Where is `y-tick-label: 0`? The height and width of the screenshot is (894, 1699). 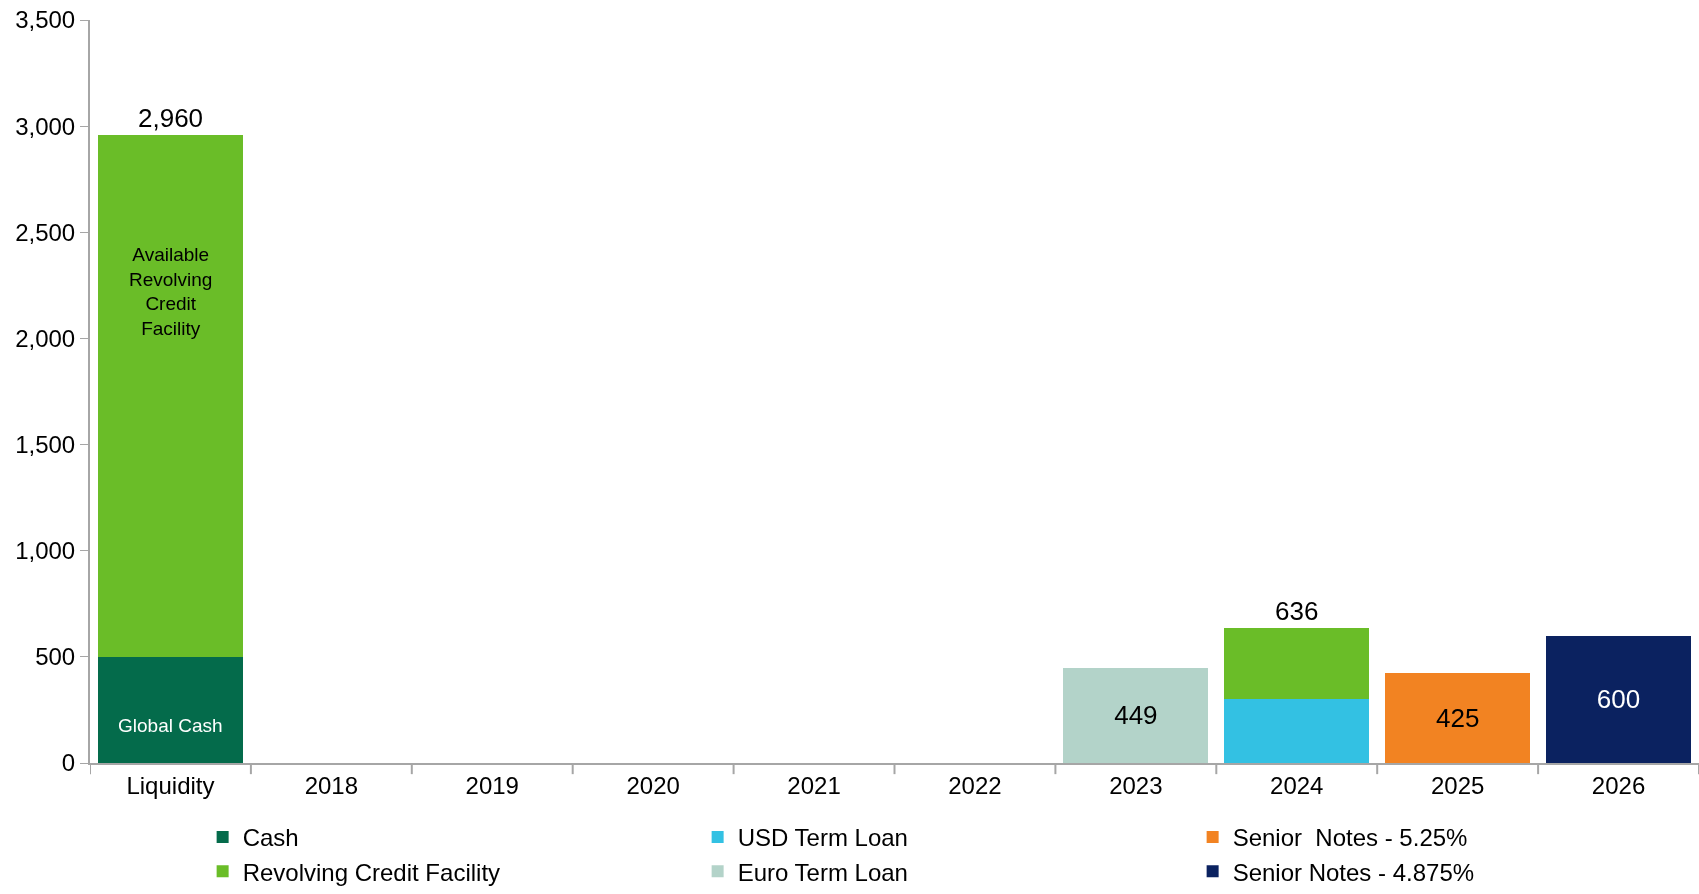 y-tick-label: 0 is located at coordinates (68, 763).